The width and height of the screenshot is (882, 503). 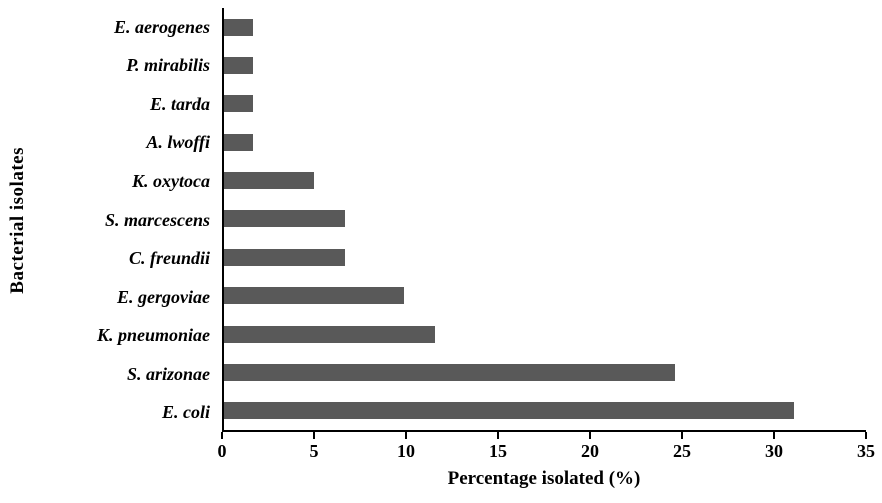 What do you see at coordinates (168, 373) in the screenshot?
I see `category-label: S. arizonae` at bounding box center [168, 373].